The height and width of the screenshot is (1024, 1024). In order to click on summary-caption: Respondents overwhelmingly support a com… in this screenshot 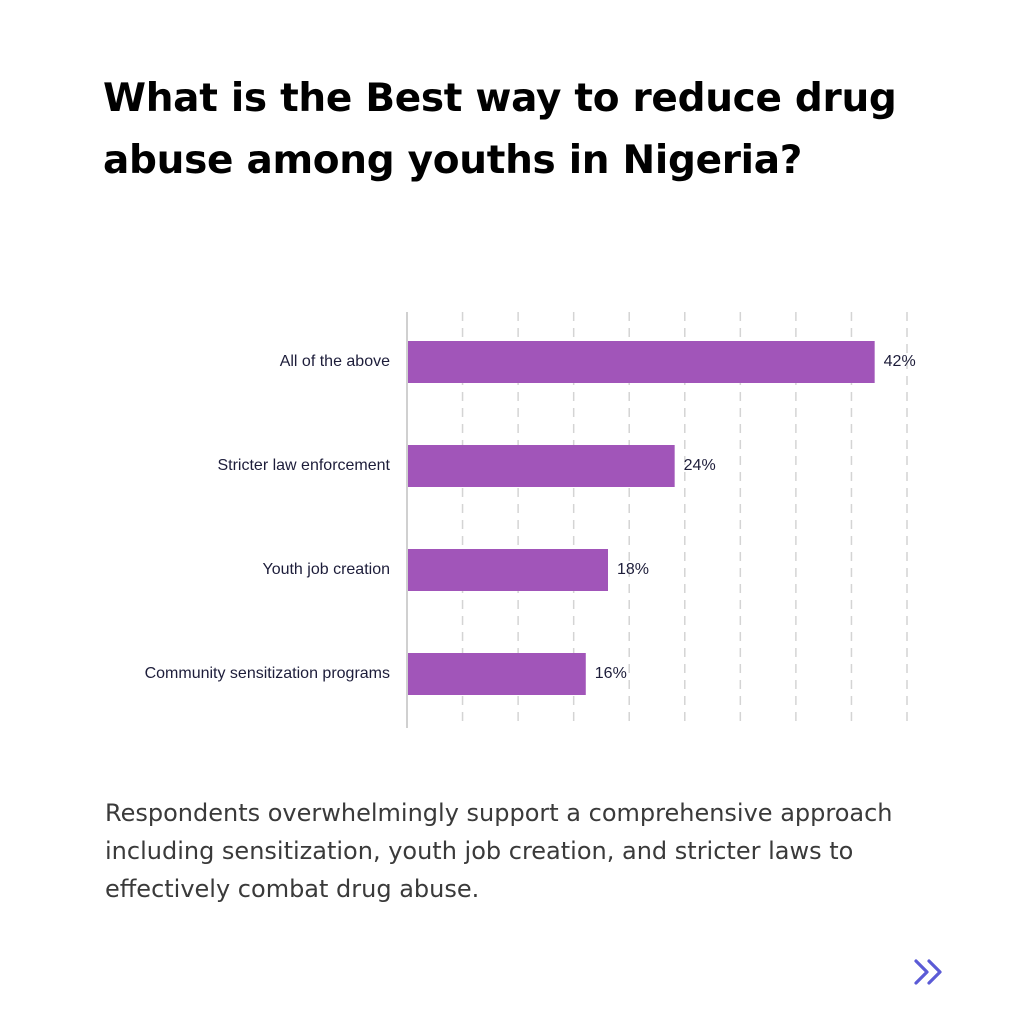, I will do `click(499, 851)`.